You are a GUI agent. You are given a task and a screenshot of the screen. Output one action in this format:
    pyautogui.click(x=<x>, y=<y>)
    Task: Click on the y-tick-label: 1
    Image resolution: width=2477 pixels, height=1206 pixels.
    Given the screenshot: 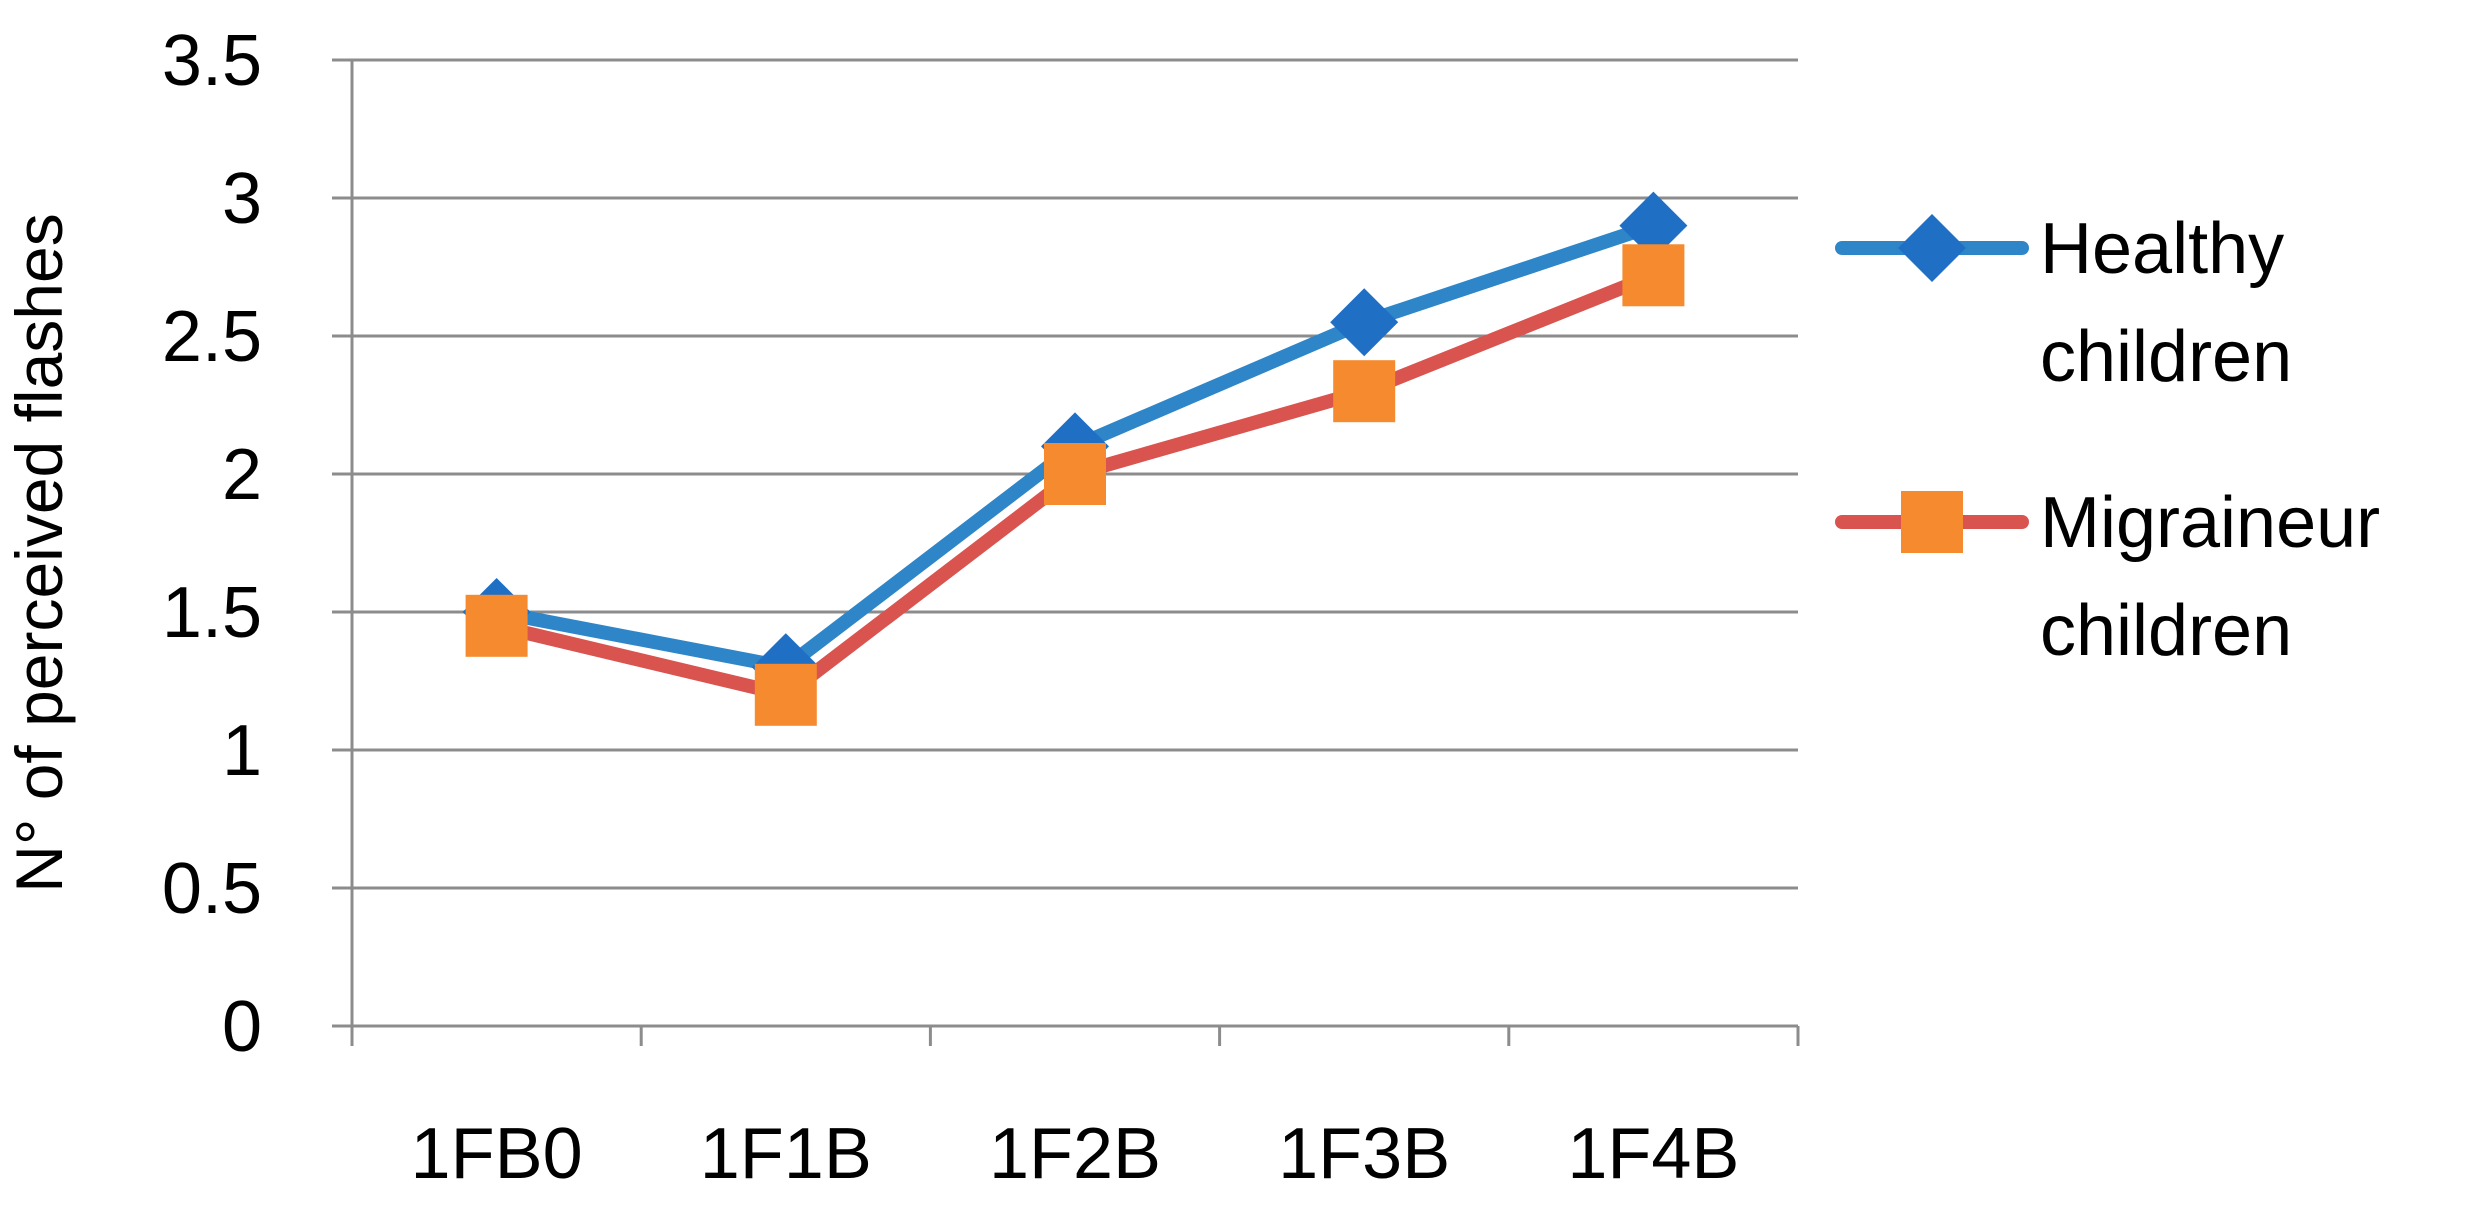 What is the action you would take?
    pyautogui.click(x=242, y=751)
    